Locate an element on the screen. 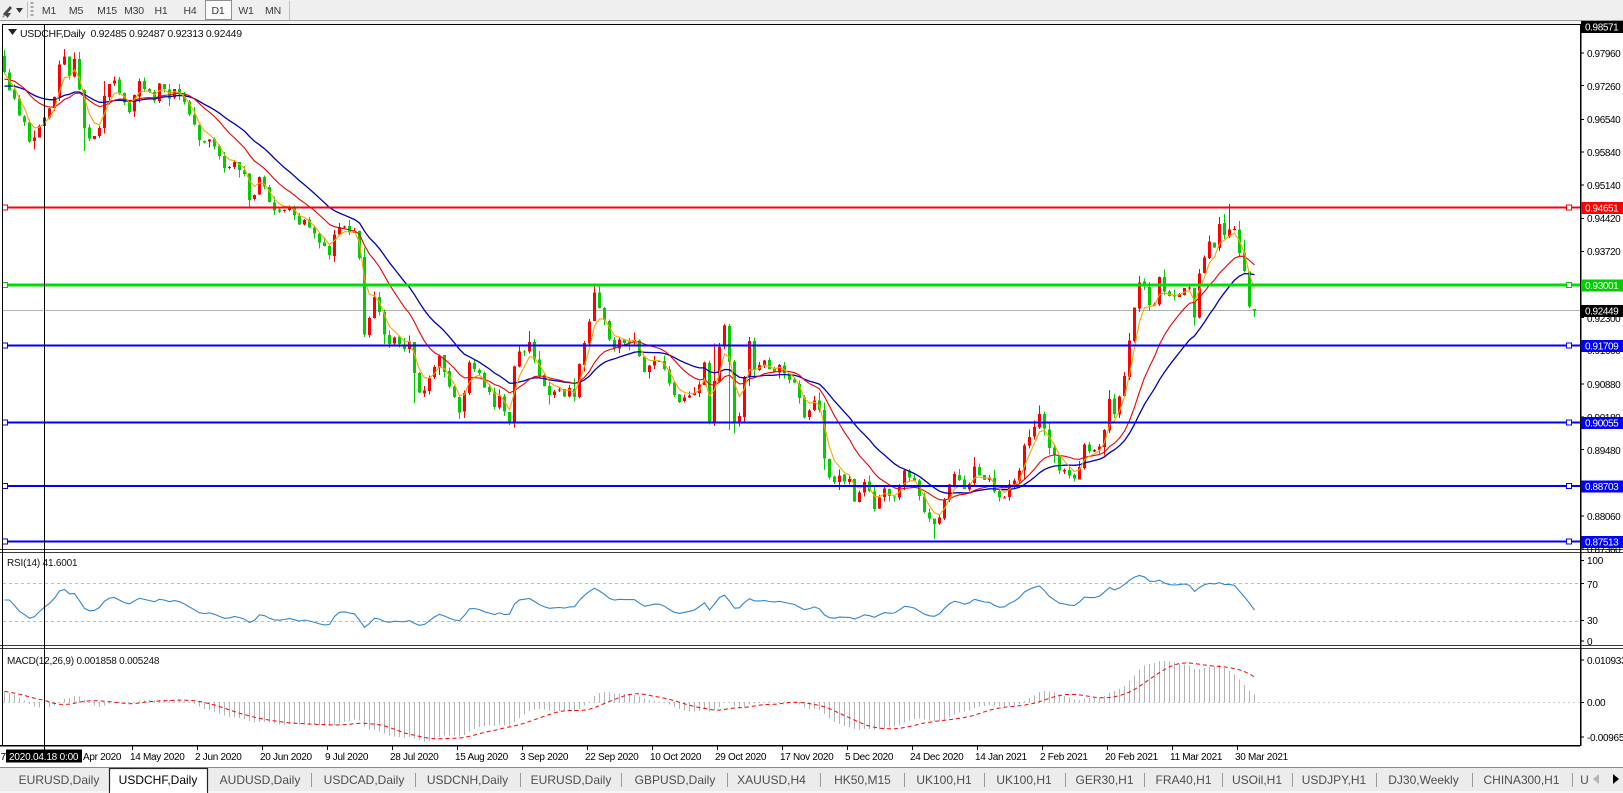 The image size is (1623, 793). svg-text: 24 Dec 2020 is located at coordinates (937, 757).